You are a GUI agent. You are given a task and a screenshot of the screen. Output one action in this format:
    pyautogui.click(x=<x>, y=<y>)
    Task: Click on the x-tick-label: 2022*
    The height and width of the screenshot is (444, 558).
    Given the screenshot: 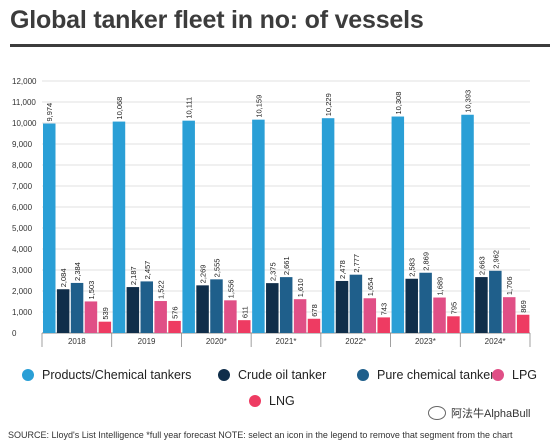 What is the action you would take?
    pyautogui.click(x=355, y=341)
    